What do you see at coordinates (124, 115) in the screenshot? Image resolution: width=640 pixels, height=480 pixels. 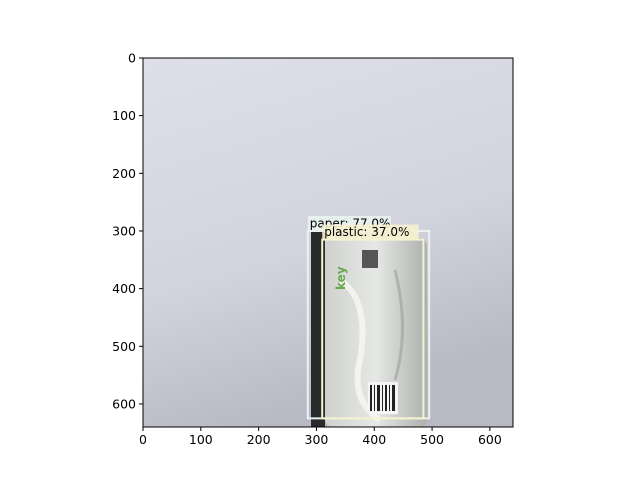 I see `y-tick-label: 100` at bounding box center [124, 115].